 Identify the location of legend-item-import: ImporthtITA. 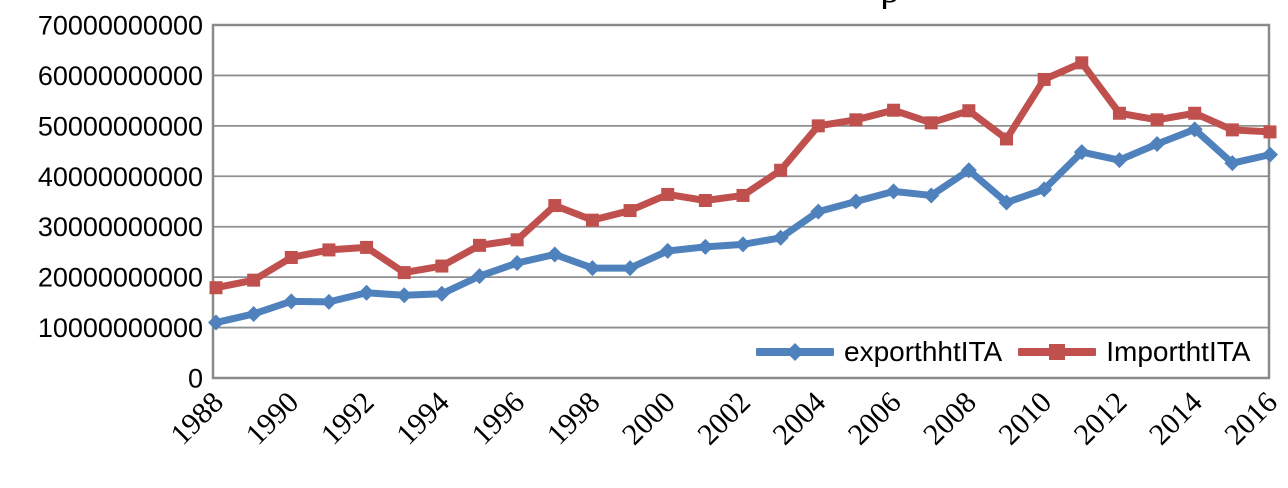
(1134, 352).